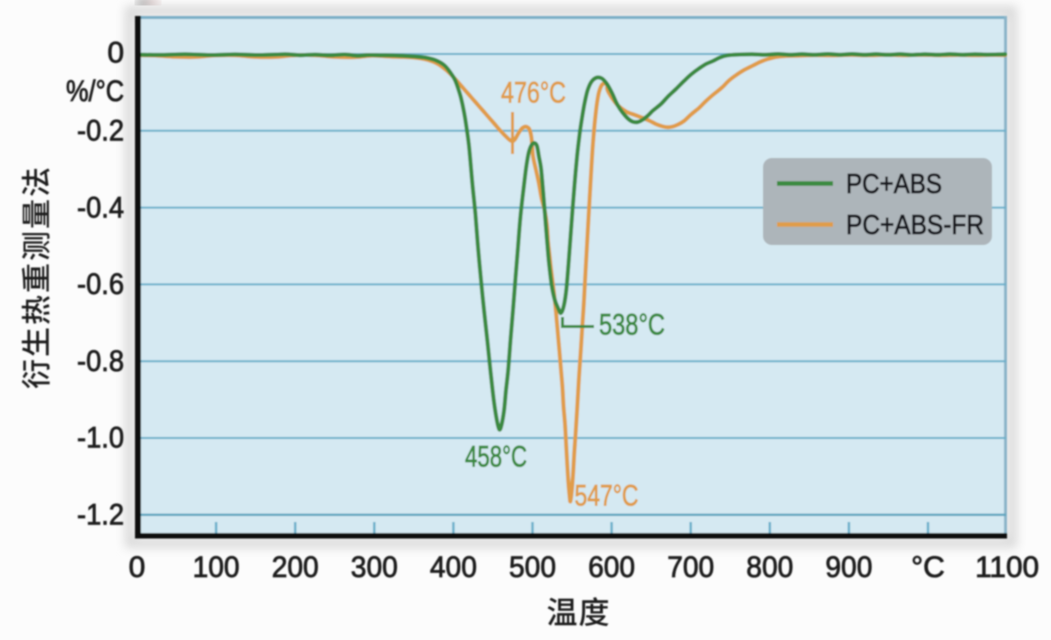 Image resolution: width=1051 pixels, height=640 pixels. Describe the element at coordinates (100, 515) in the screenshot. I see `svg-text: -1.2` at that location.